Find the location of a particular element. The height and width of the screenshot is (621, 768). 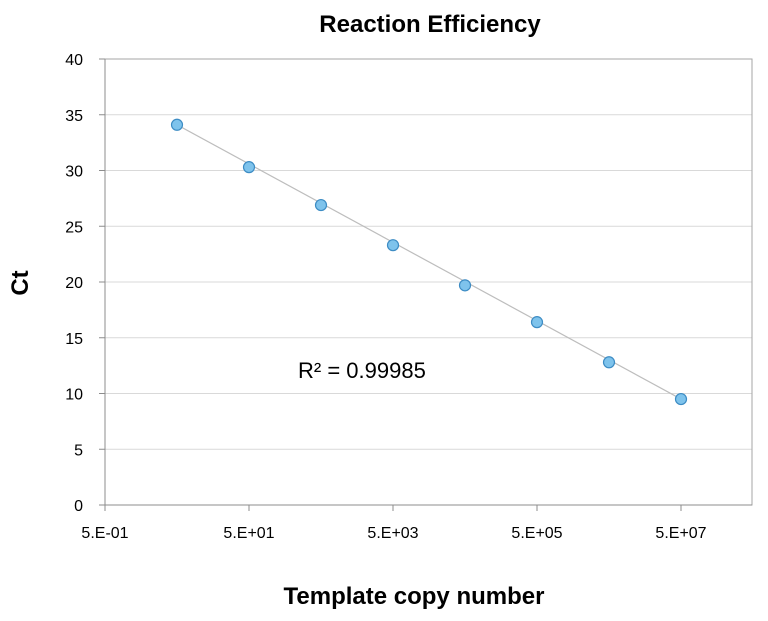

y-tick-label: 25 is located at coordinates (74, 227).